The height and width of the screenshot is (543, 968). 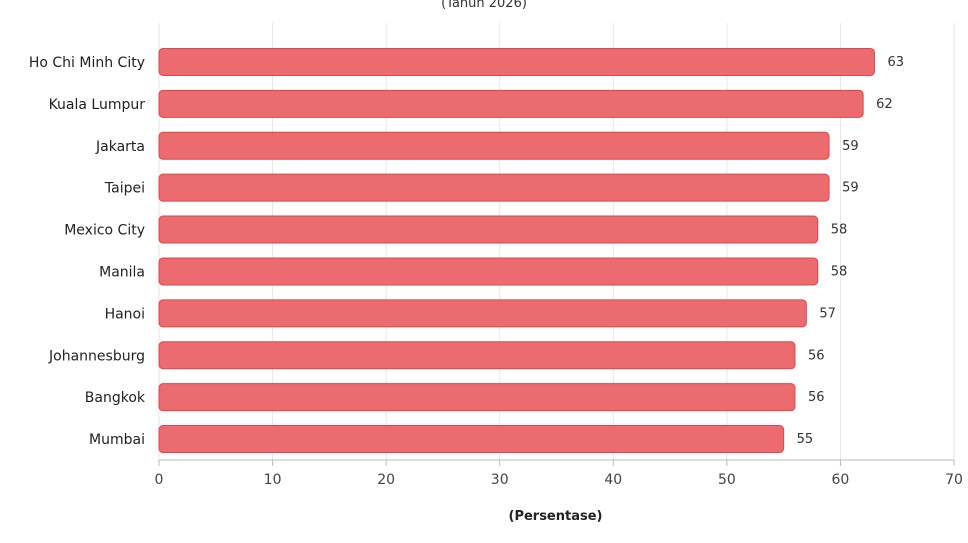 What do you see at coordinates (613, 480) in the screenshot?
I see `x-tick-label: 40` at bounding box center [613, 480].